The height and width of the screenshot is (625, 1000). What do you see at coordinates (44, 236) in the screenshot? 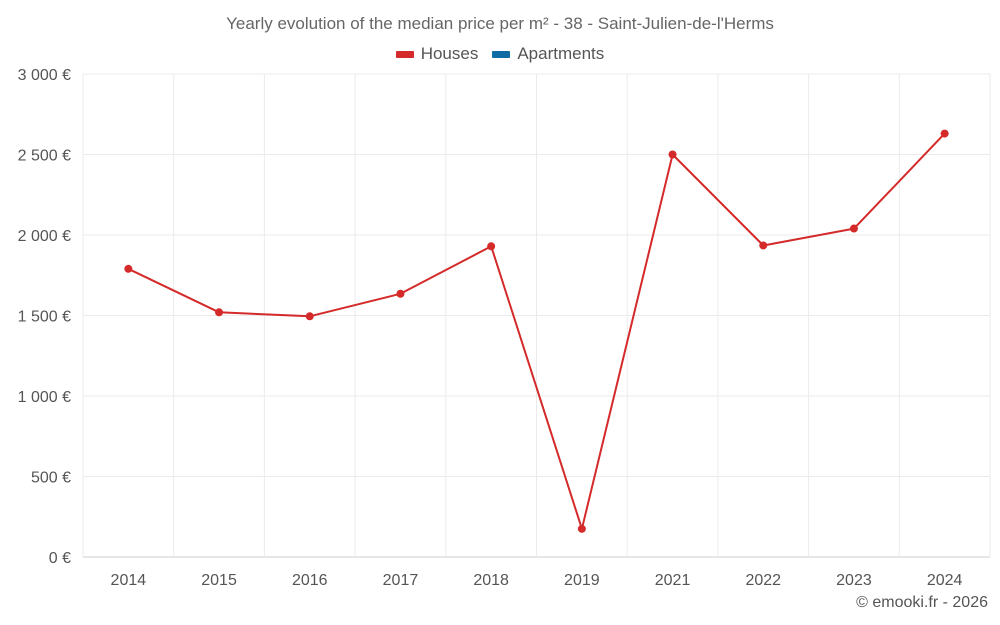
I see `y-tick-label: 2 000 €` at bounding box center [44, 236].